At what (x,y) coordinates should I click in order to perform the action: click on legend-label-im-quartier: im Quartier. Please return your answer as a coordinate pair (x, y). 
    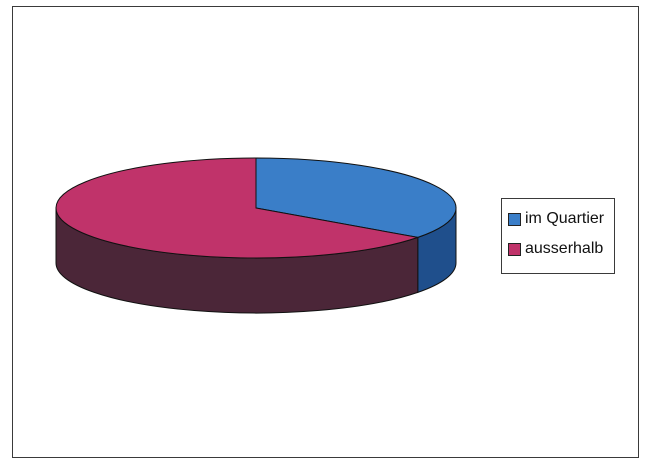
    Looking at the image, I should click on (565, 218).